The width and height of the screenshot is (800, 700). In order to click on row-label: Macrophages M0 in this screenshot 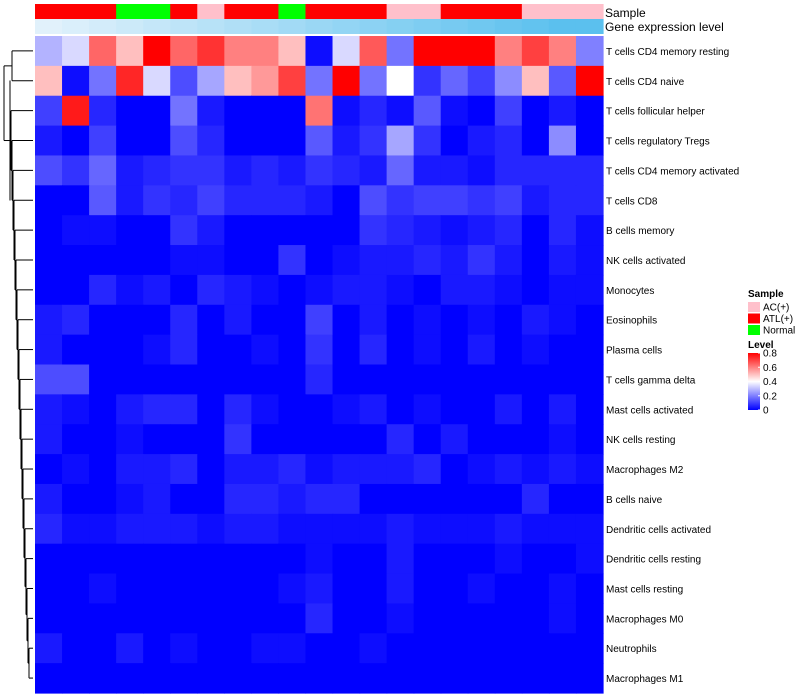, I will do `click(645, 619)`.